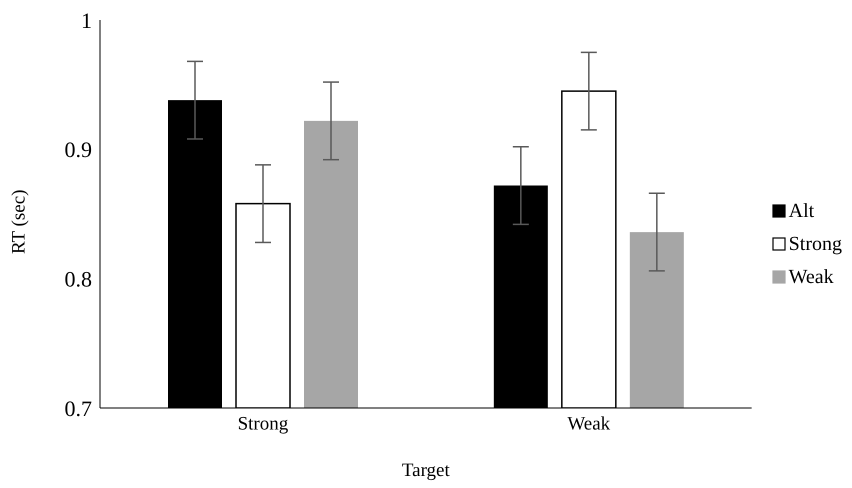 The image size is (852, 488). I want to click on legend-label: Alt, so click(801, 211).